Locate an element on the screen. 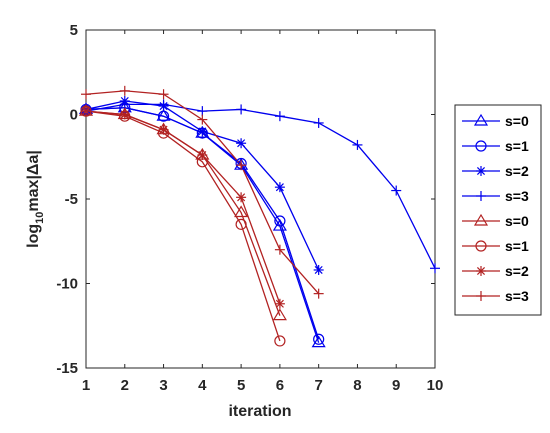  legend-box is located at coordinates (498, 210).